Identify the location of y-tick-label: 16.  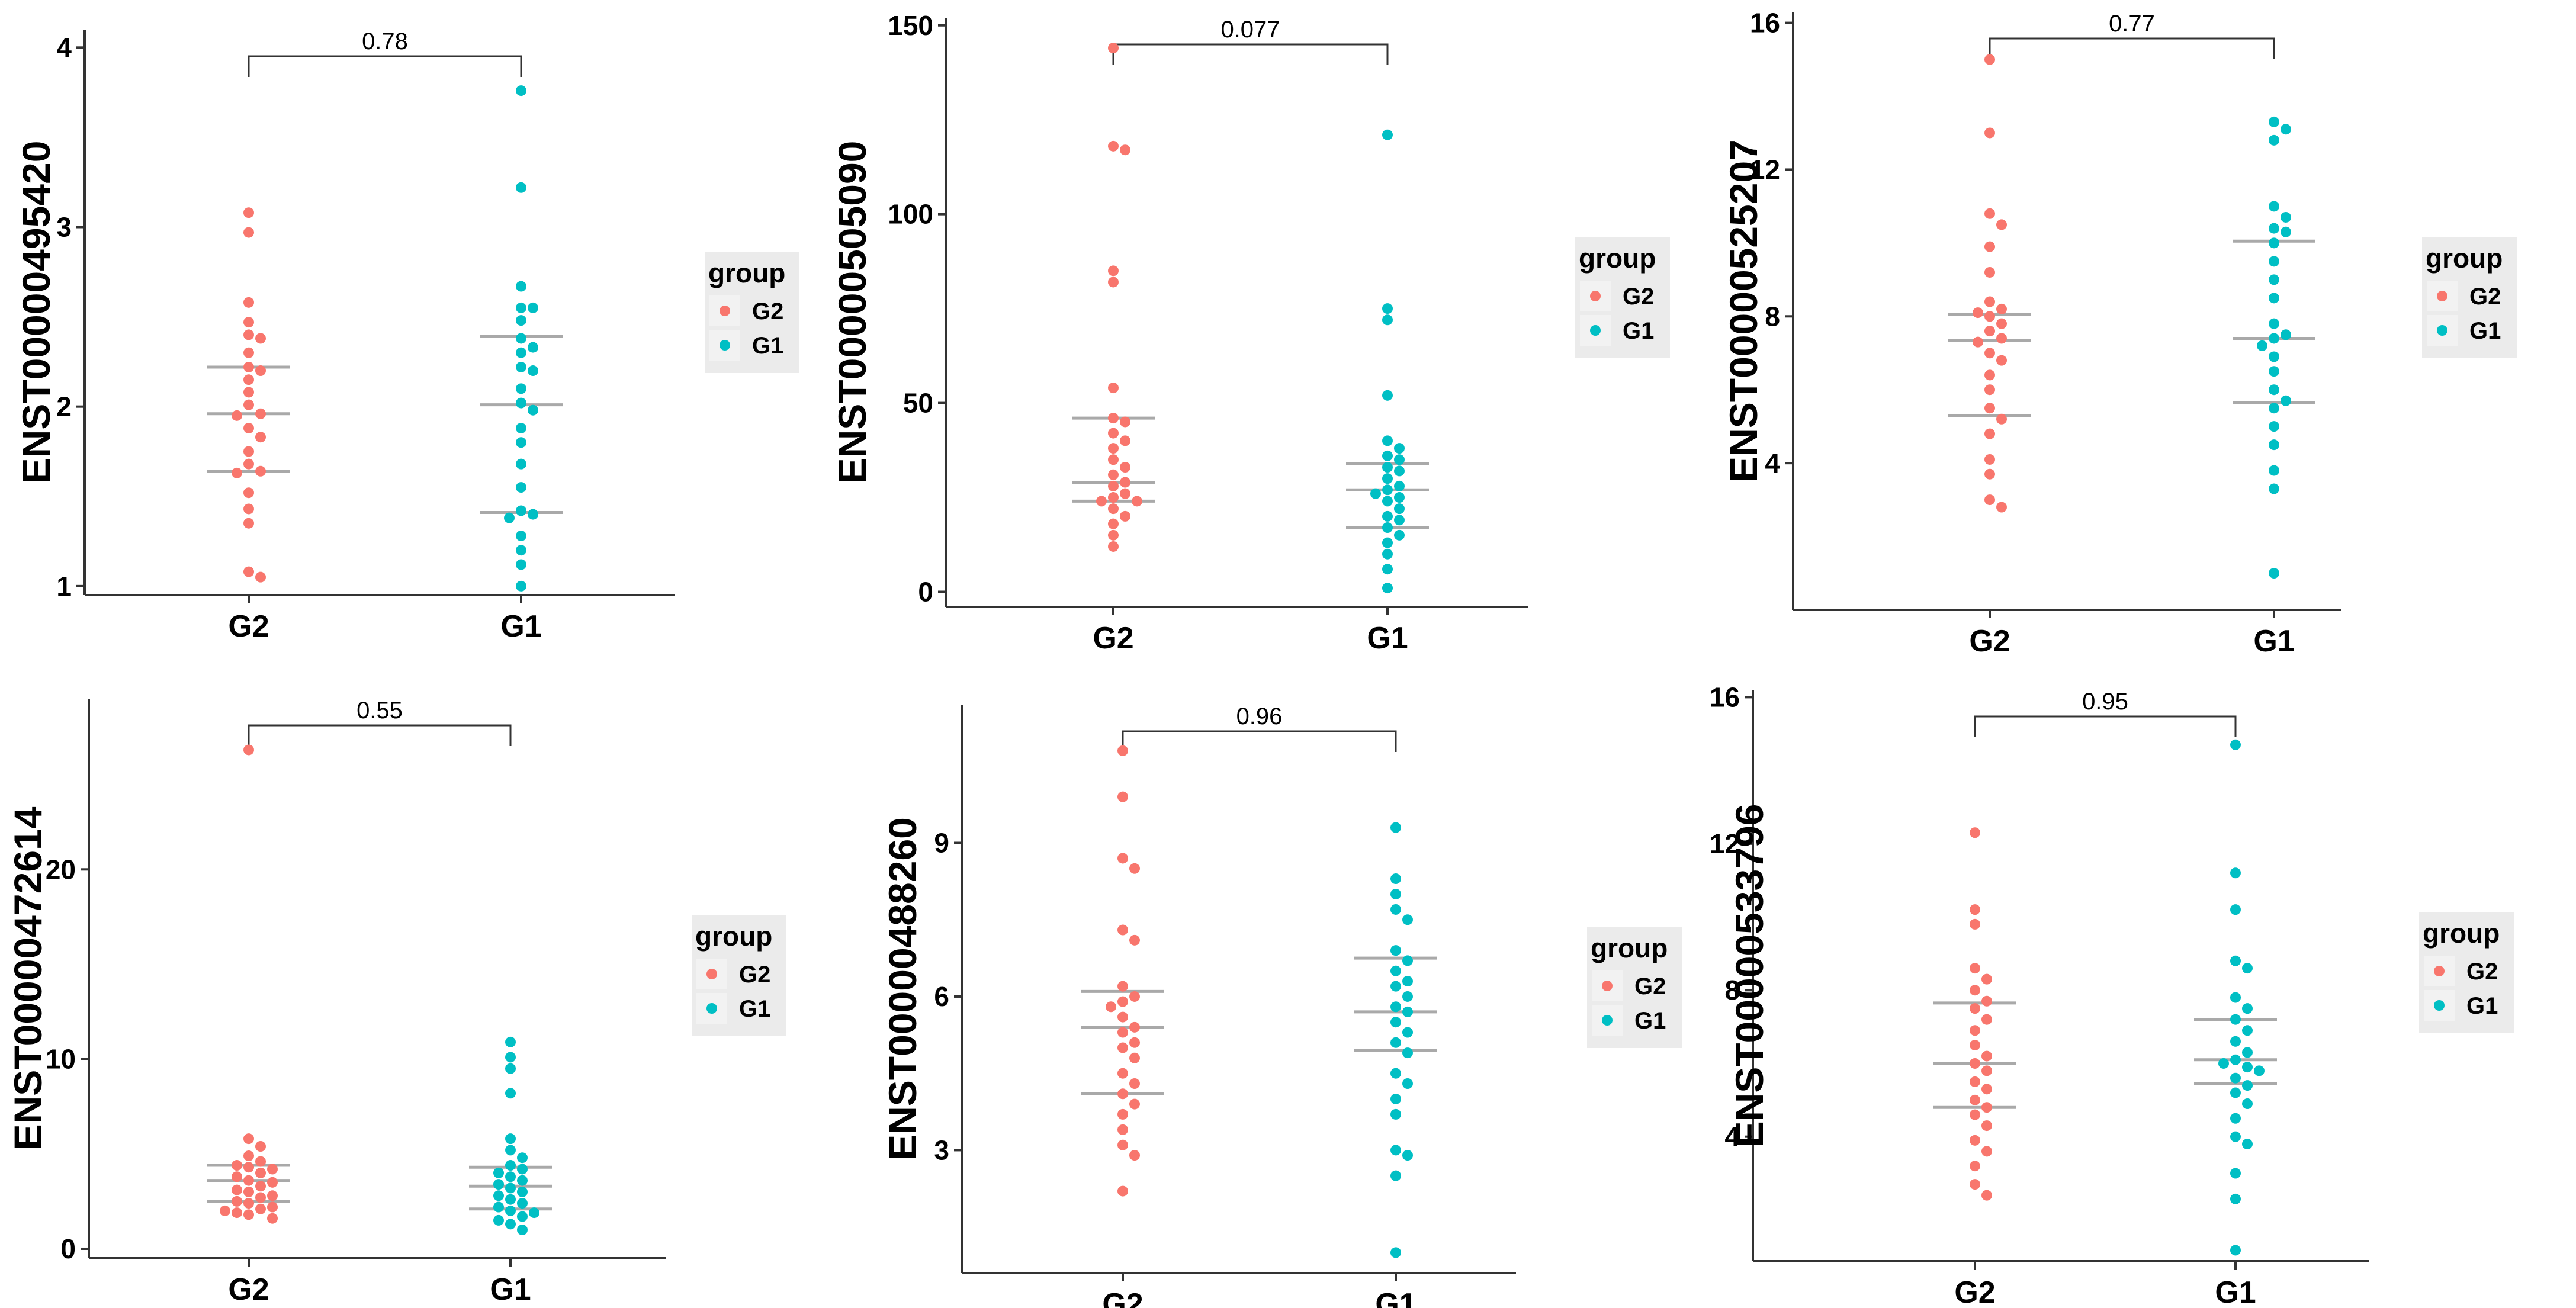
(1725, 697).